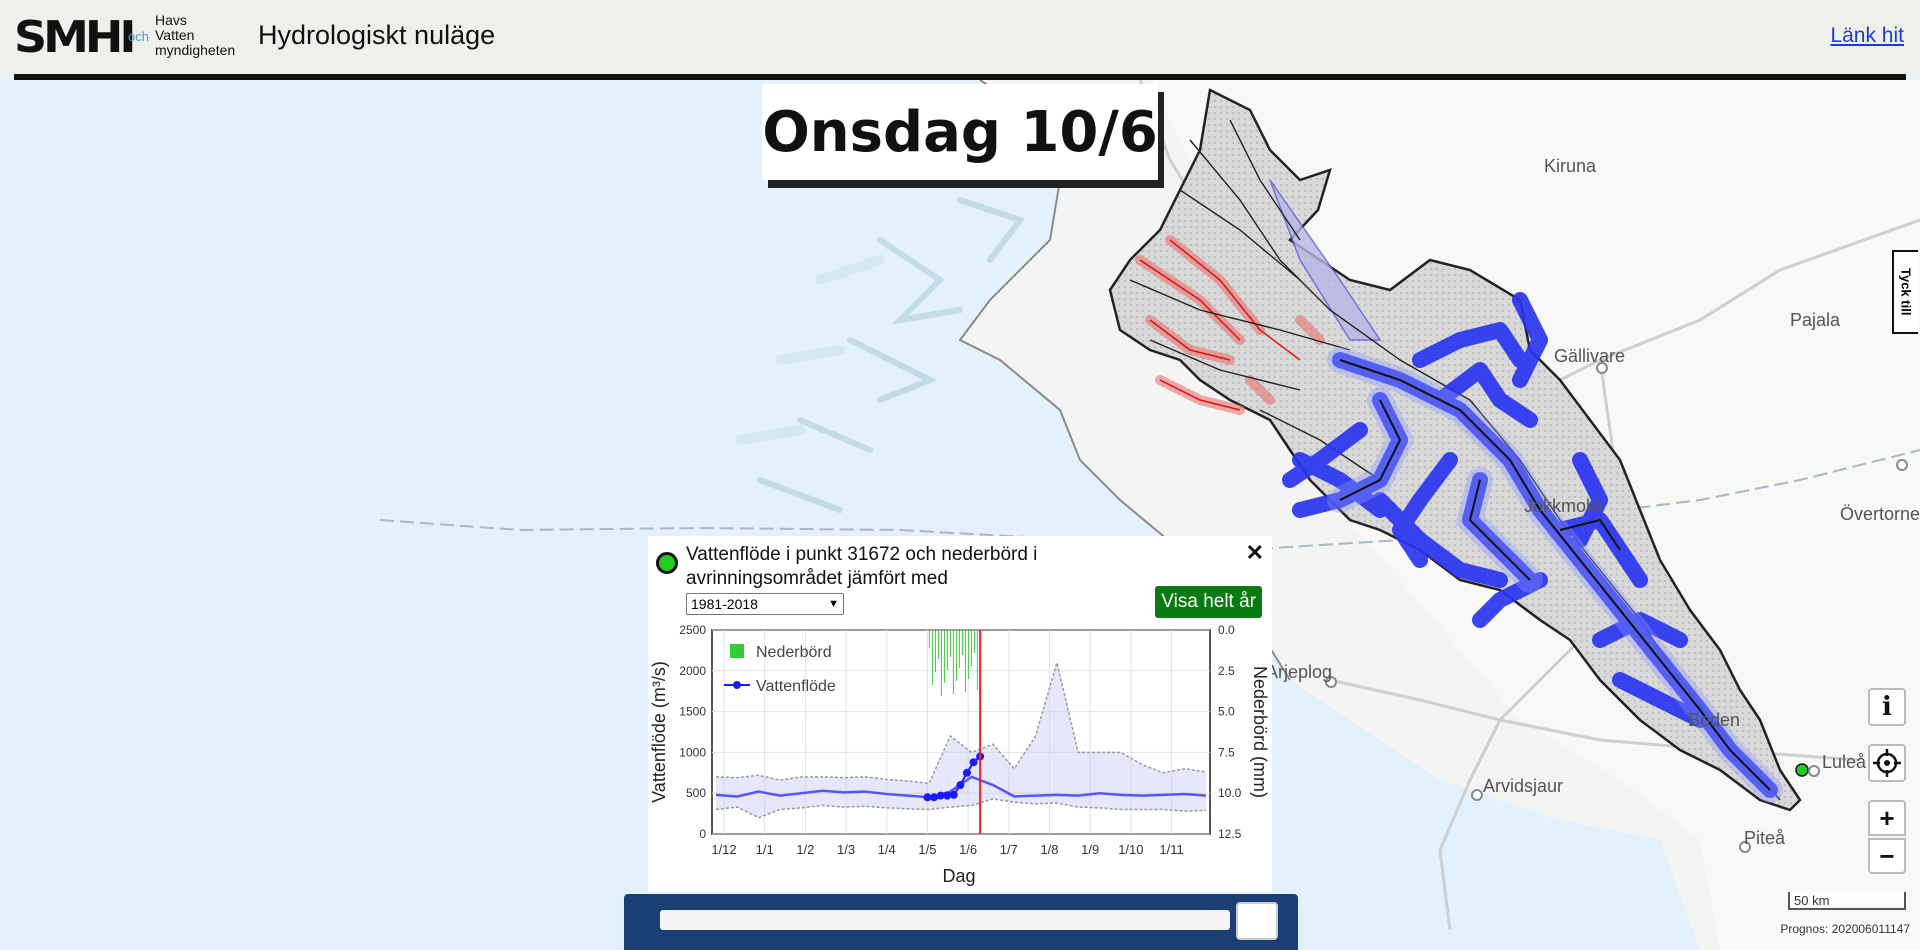 The height and width of the screenshot is (950, 1920). Describe the element at coordinates (765, 604) in the screenshot. I see `period-select: 1981-2018 ▼` at that location.